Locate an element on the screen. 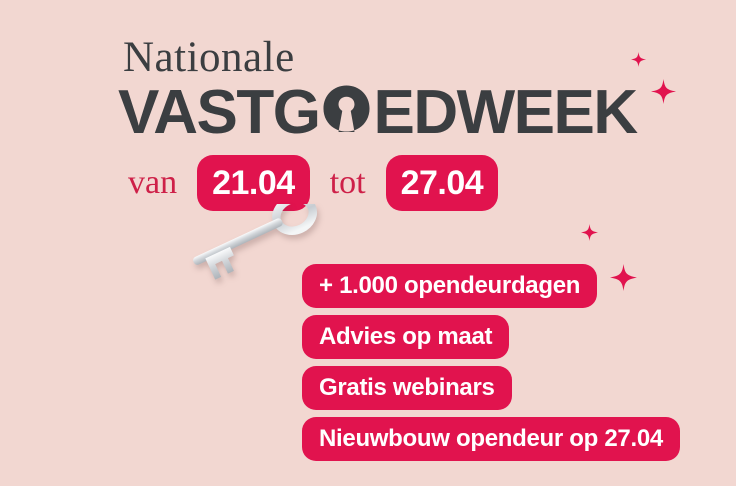 Image resolution: width=736 pixels, height=486 pixels. date-row: van 21.04 tot 27.04 is located at coordinates (313, 183).